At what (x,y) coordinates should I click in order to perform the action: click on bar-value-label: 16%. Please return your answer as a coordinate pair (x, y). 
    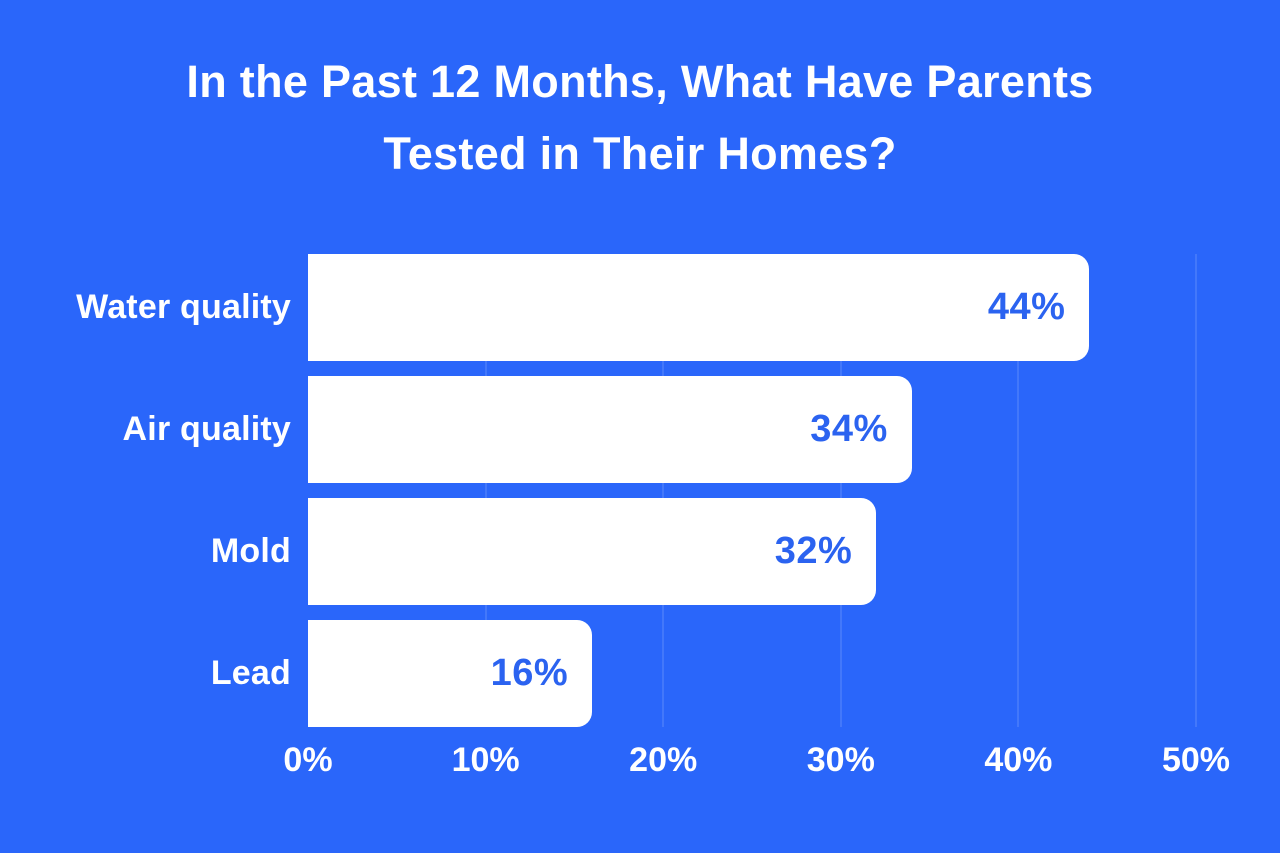
    Looking at the image, I should click on (529, 673).